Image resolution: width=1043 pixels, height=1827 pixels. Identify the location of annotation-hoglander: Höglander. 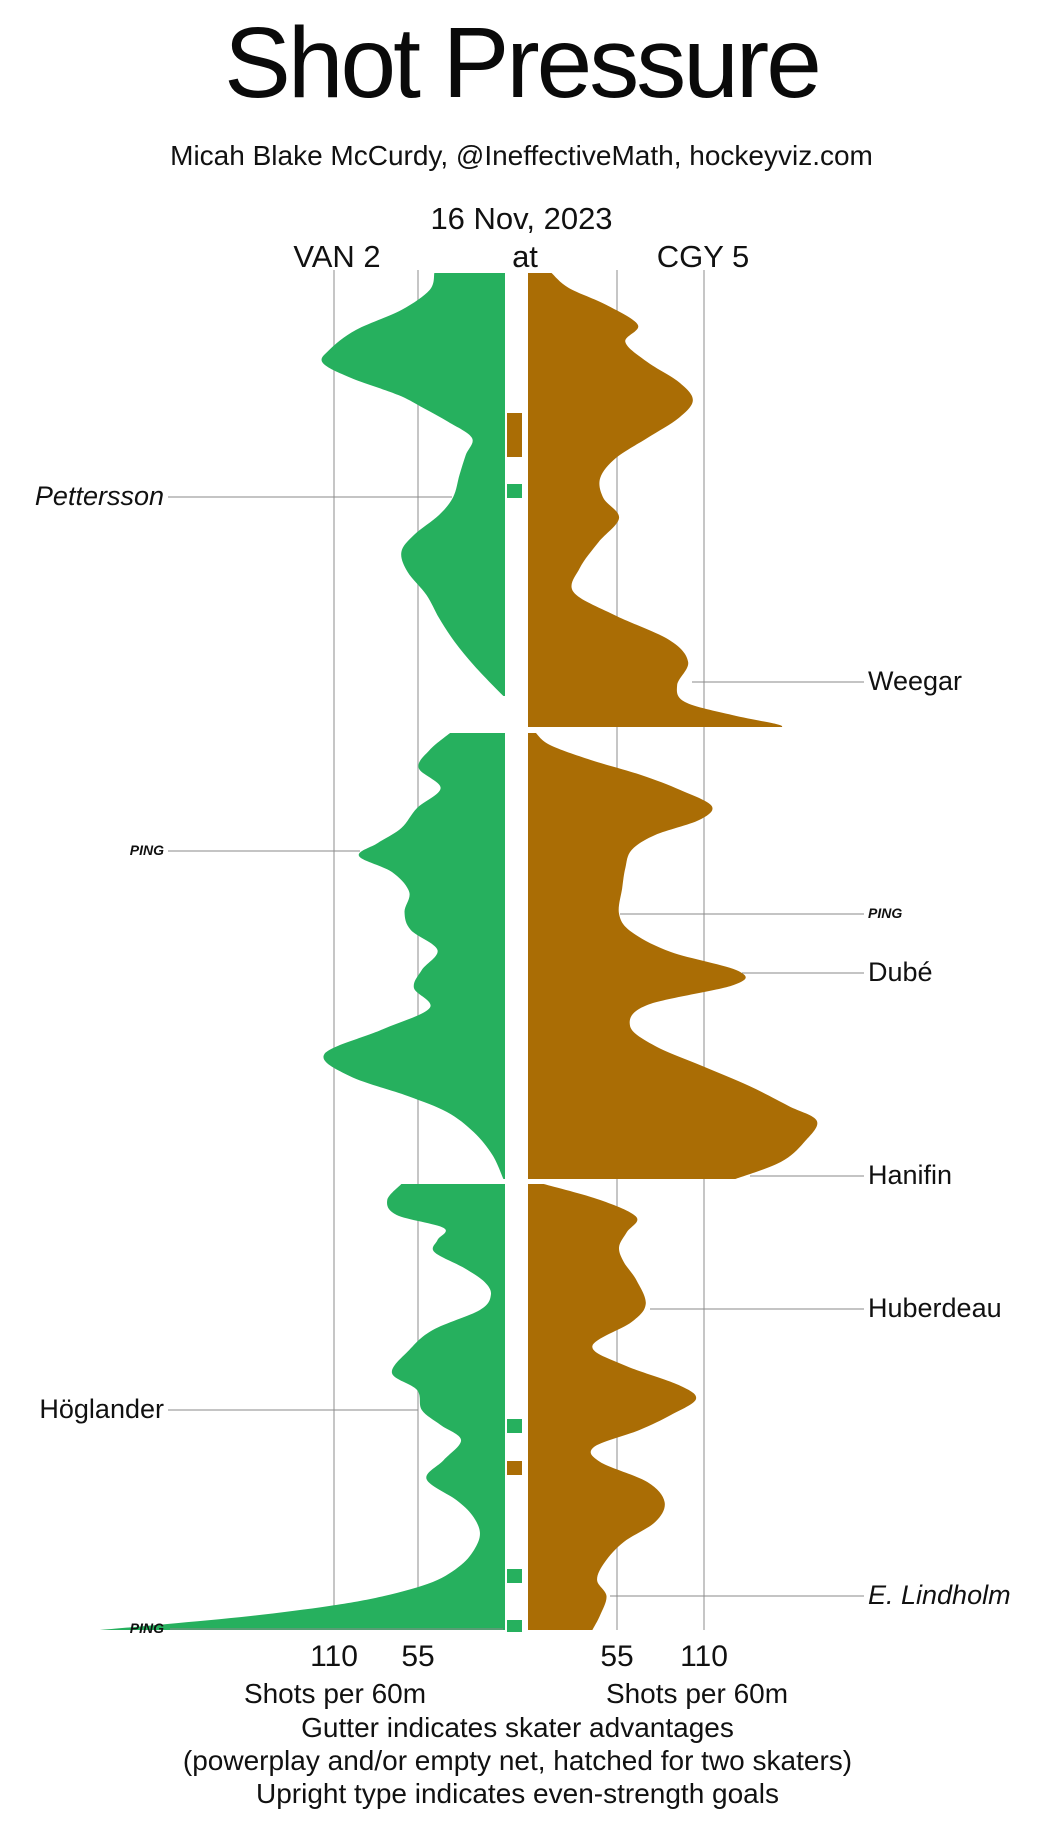
(101, 1409).